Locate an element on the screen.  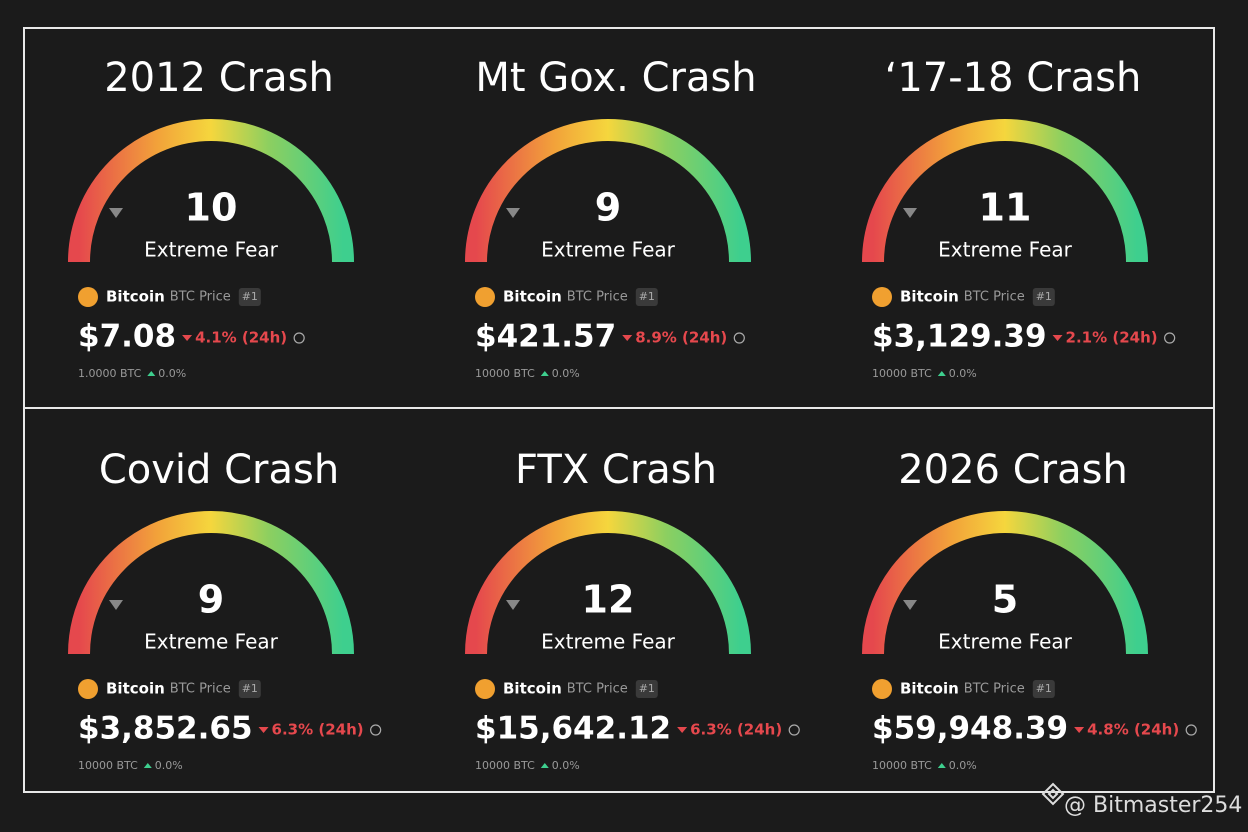
watermark-text: @ Bitmaster254 is located at coordinates (1153, 805).